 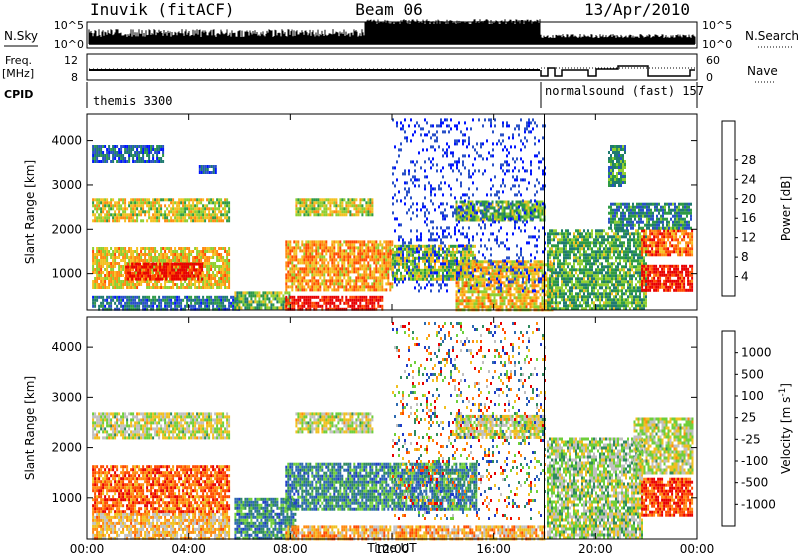 What do you see at coordinates (71, 60) in the screenshot?
I see `freq-tick-top: 12` at bounding box center [71, 60].